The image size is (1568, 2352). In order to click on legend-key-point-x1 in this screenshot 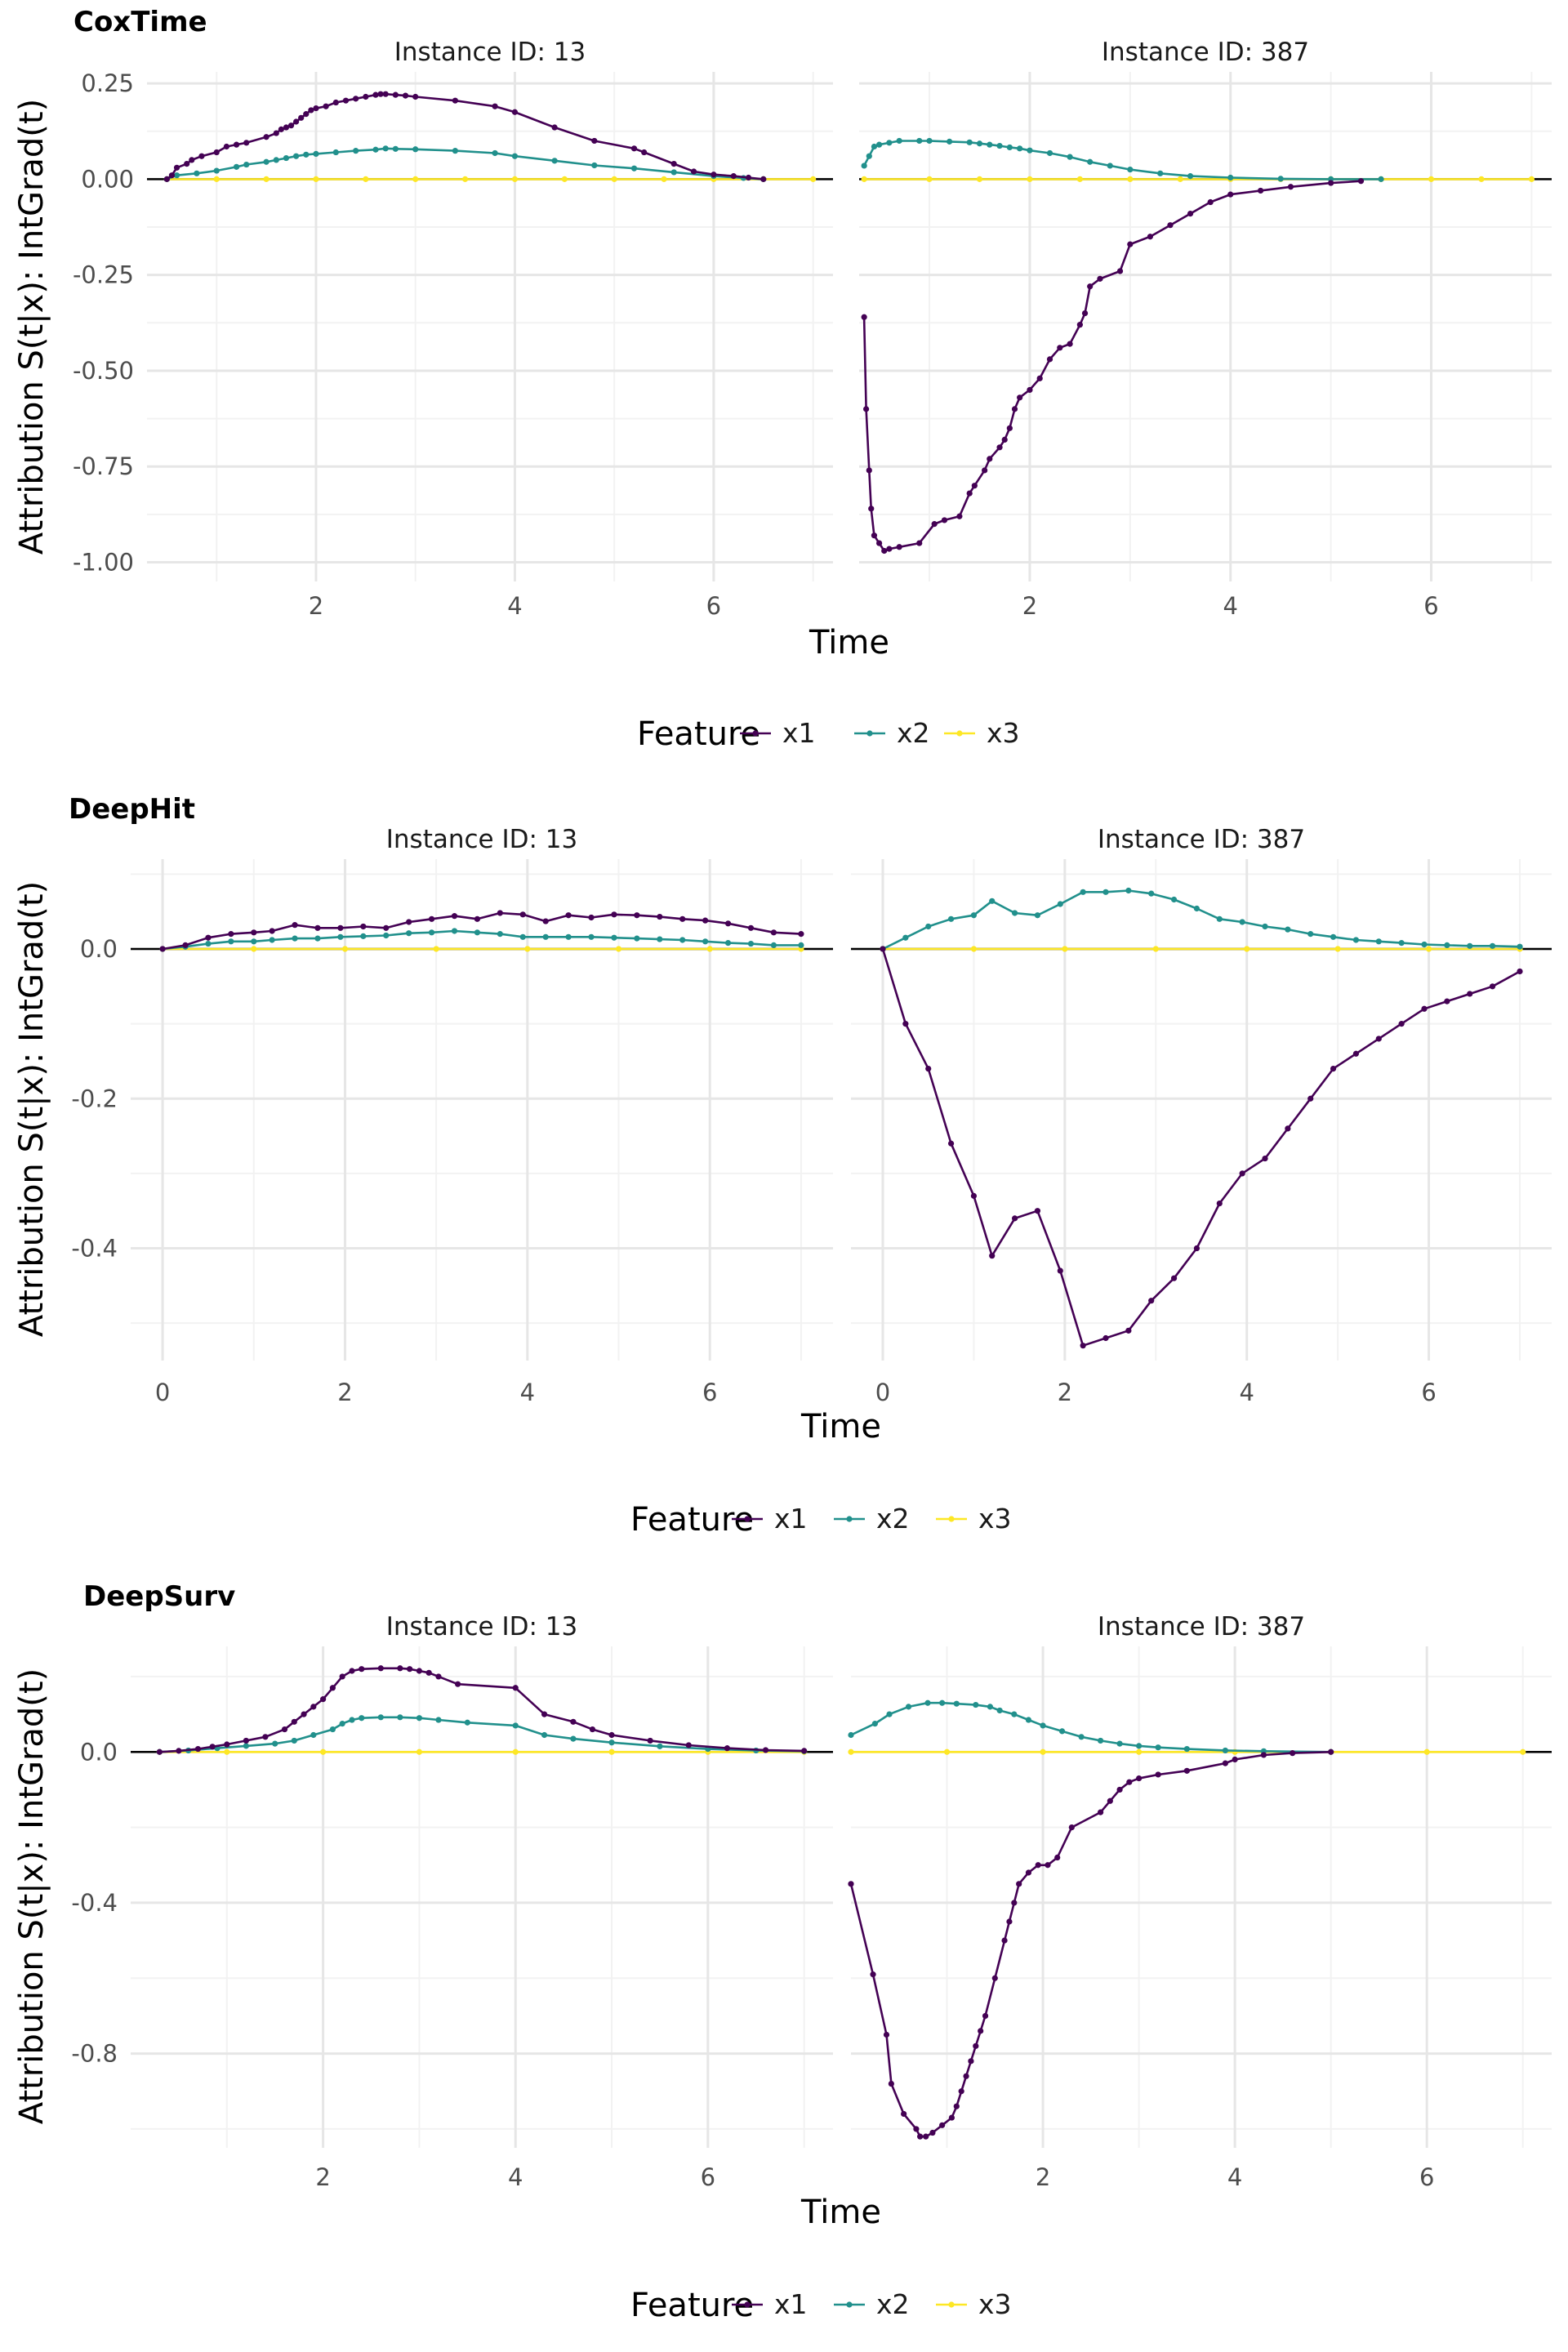, I will do `click(755, 733)`.